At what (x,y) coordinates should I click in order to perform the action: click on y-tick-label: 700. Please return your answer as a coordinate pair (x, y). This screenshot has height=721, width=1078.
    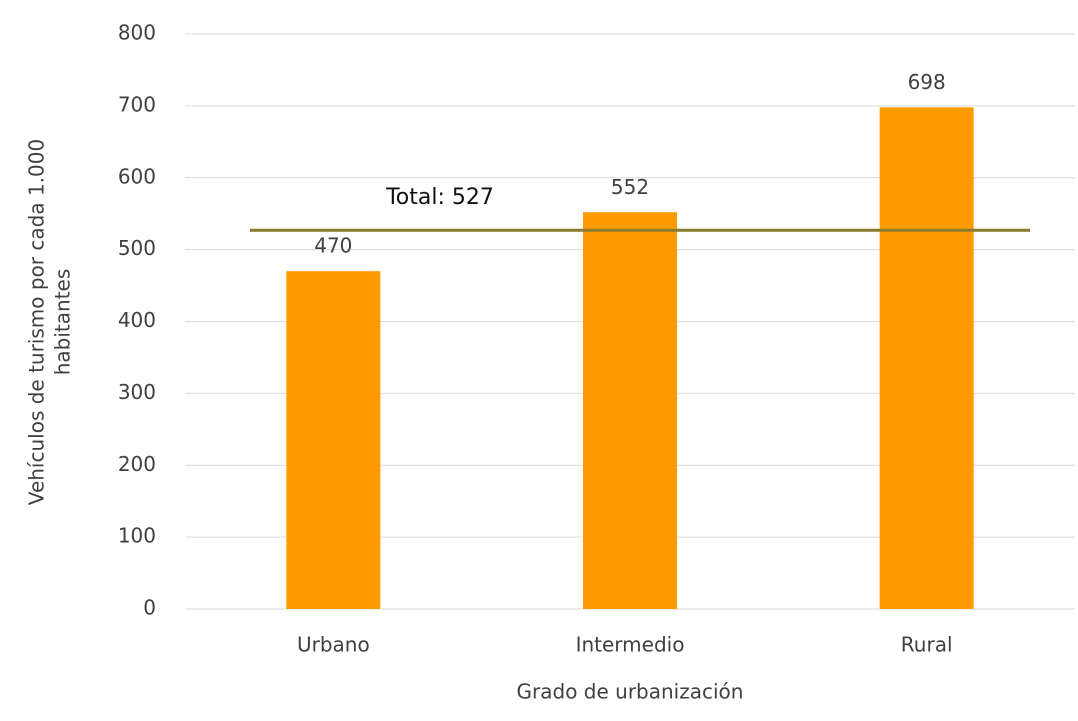
    Looking at the image, I should click on (137, 104).